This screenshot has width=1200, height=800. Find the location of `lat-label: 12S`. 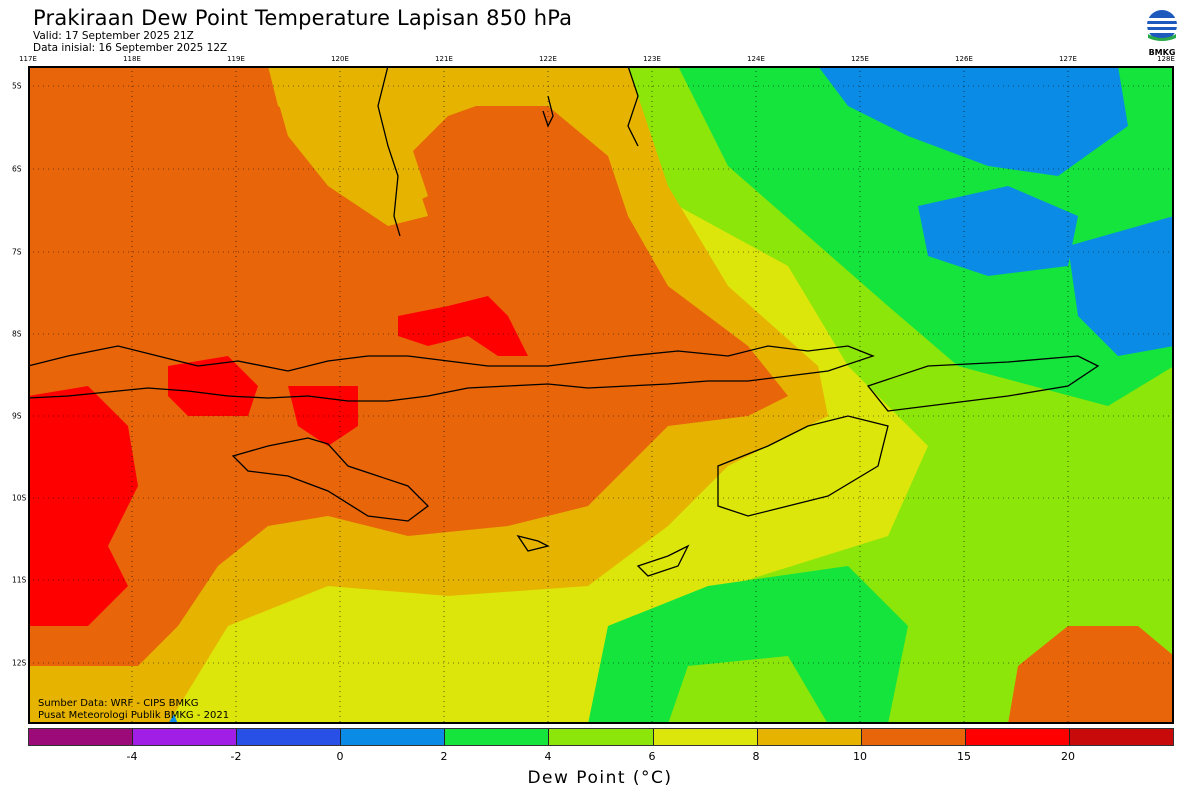

lat-label: 12S is located at coordinates (19, 663).